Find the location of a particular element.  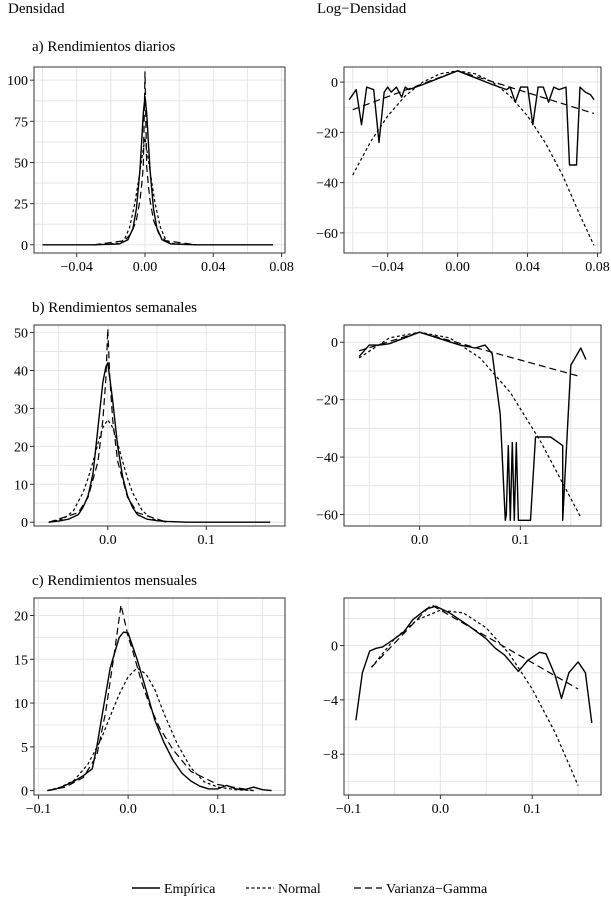

column-title-log-density: Log−Densidad is located at coordinates (362, 9).